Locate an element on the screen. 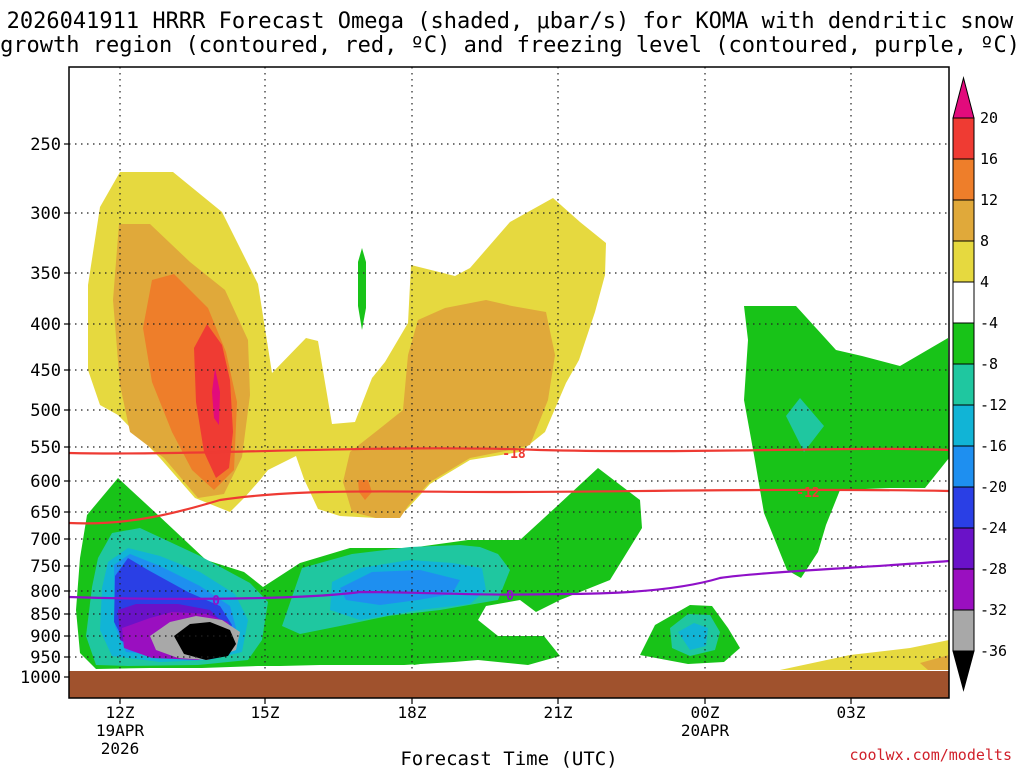 This screenshot has height=768, width=1024. colorbar-label: -4 is located at coordinates (989, 323).